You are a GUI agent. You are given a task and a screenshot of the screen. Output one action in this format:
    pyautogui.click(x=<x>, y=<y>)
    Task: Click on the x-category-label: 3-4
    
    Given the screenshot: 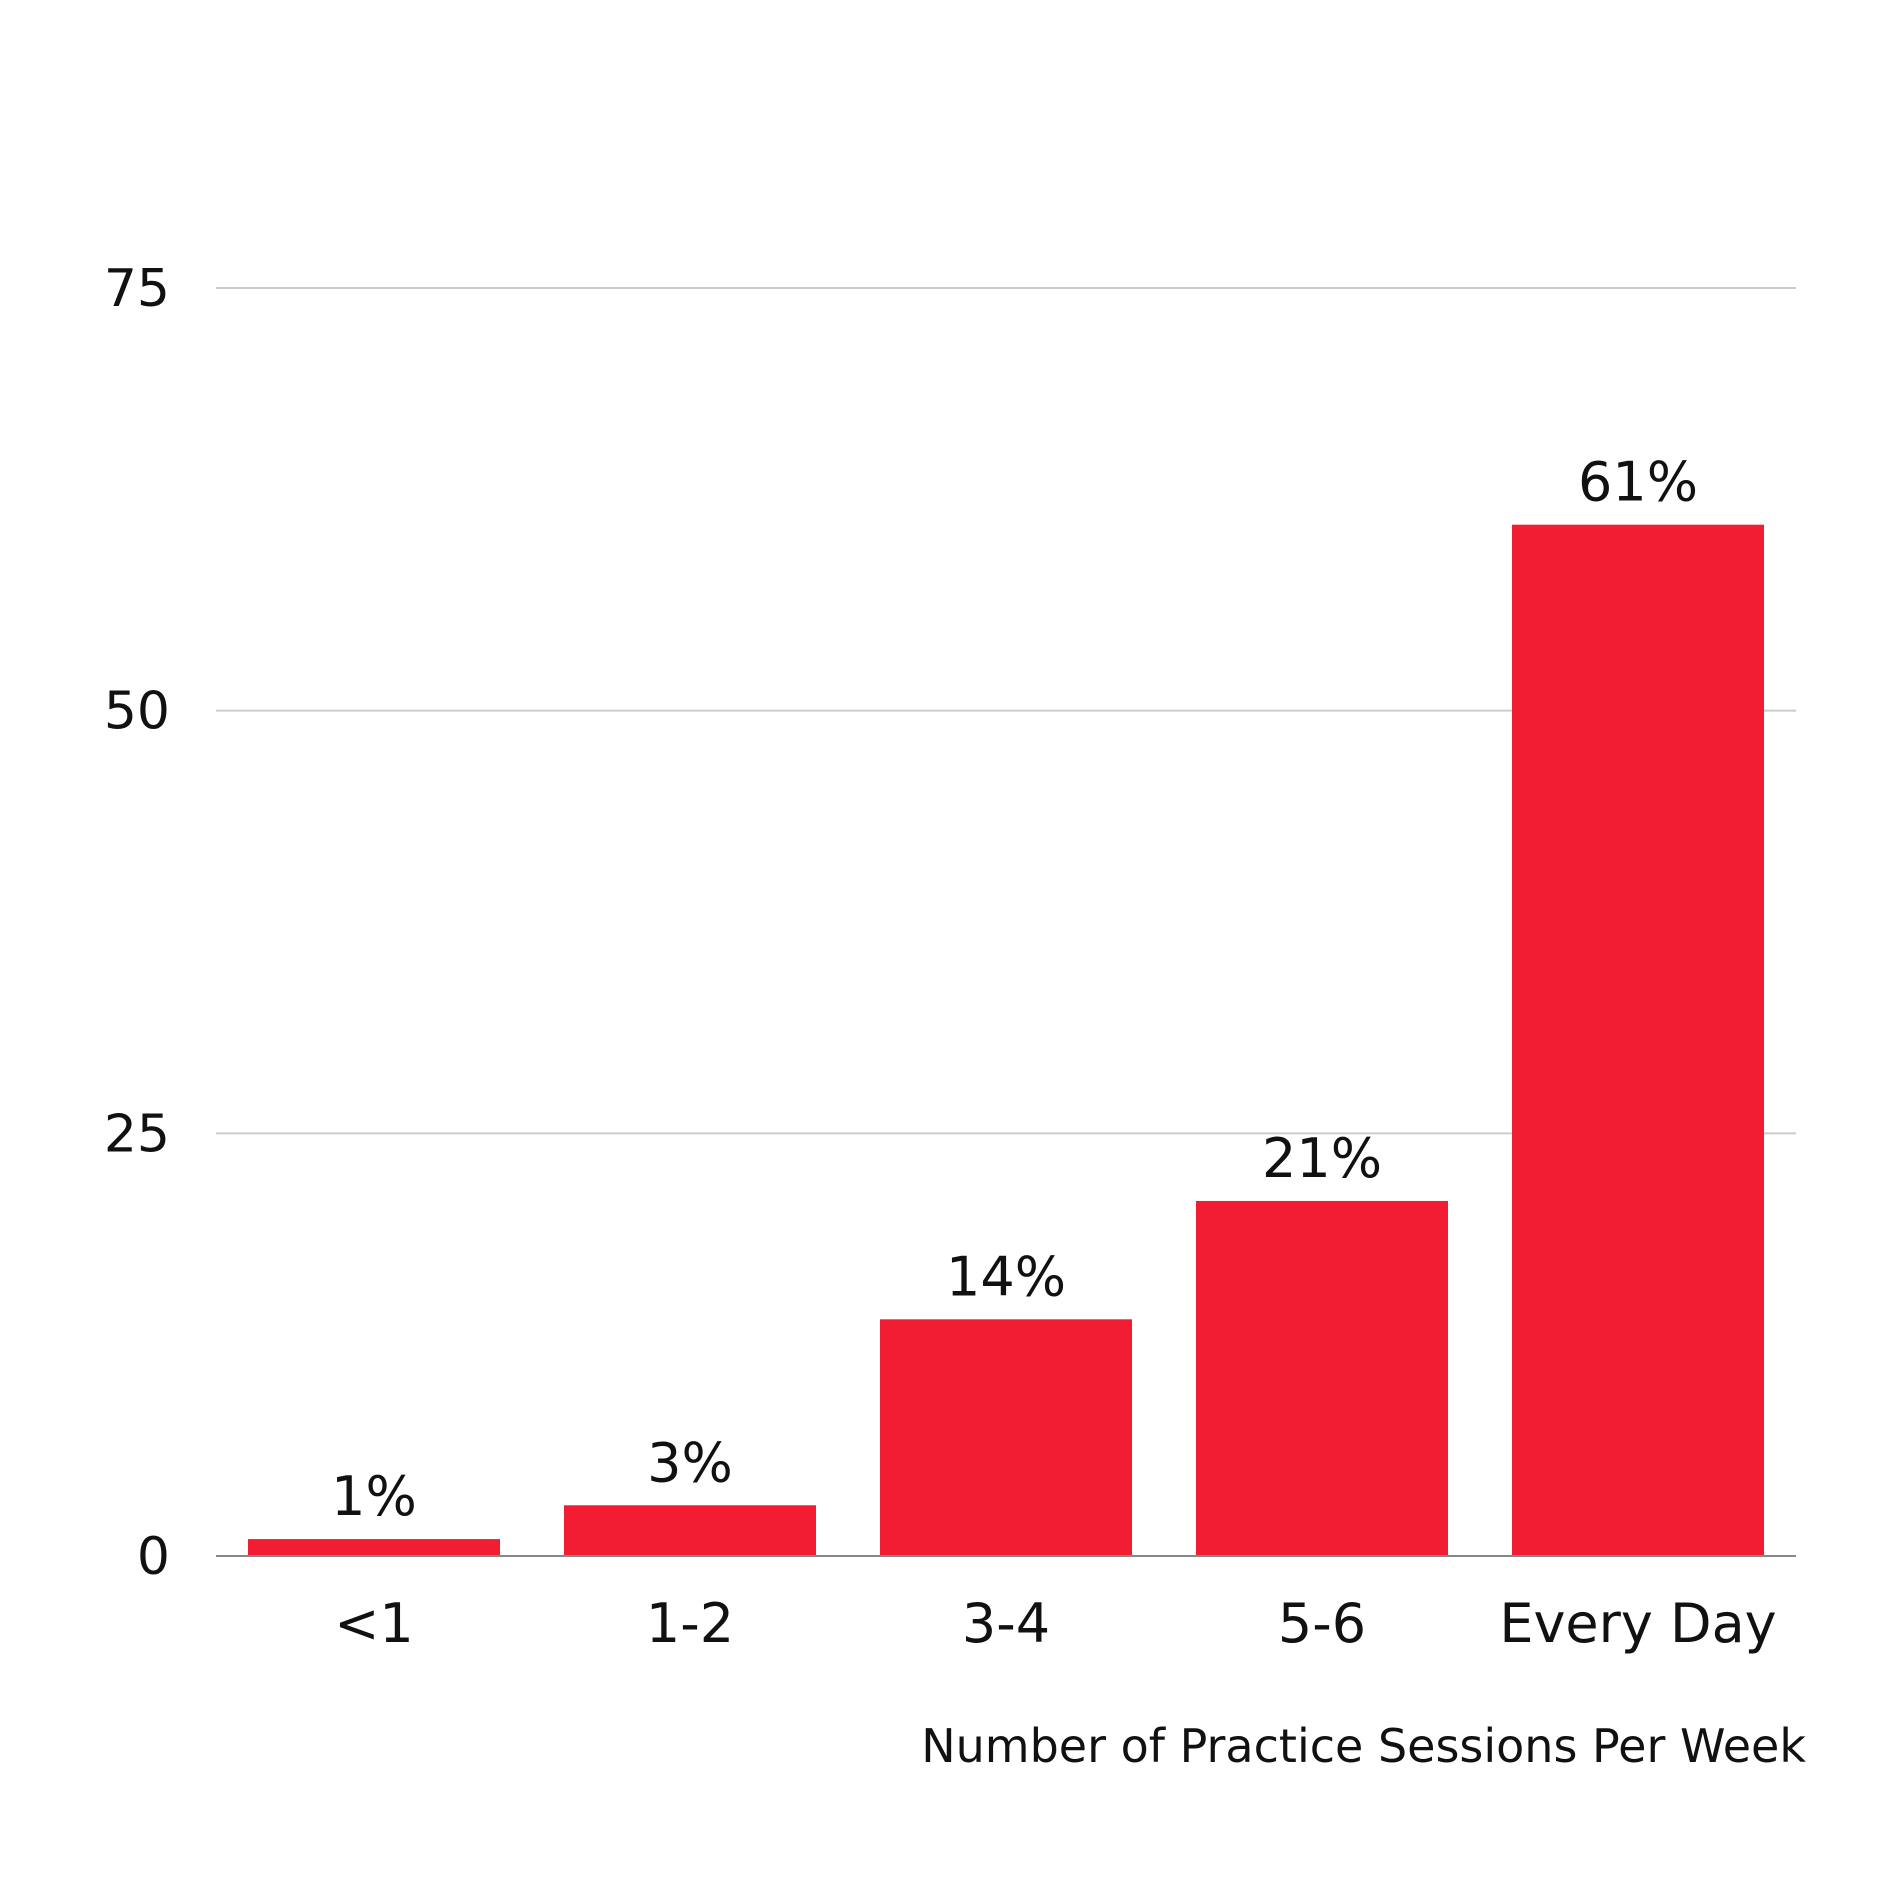 What is the action you would take?
    pyautogui.click(x=1006, y=1623)
    